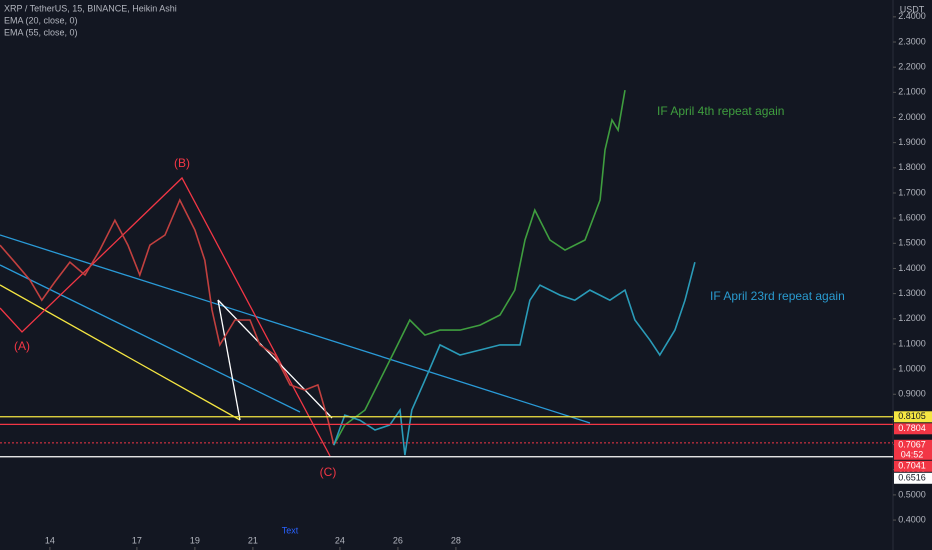  I want to click on y-tick-label: 1.0000, so click(912, 368).